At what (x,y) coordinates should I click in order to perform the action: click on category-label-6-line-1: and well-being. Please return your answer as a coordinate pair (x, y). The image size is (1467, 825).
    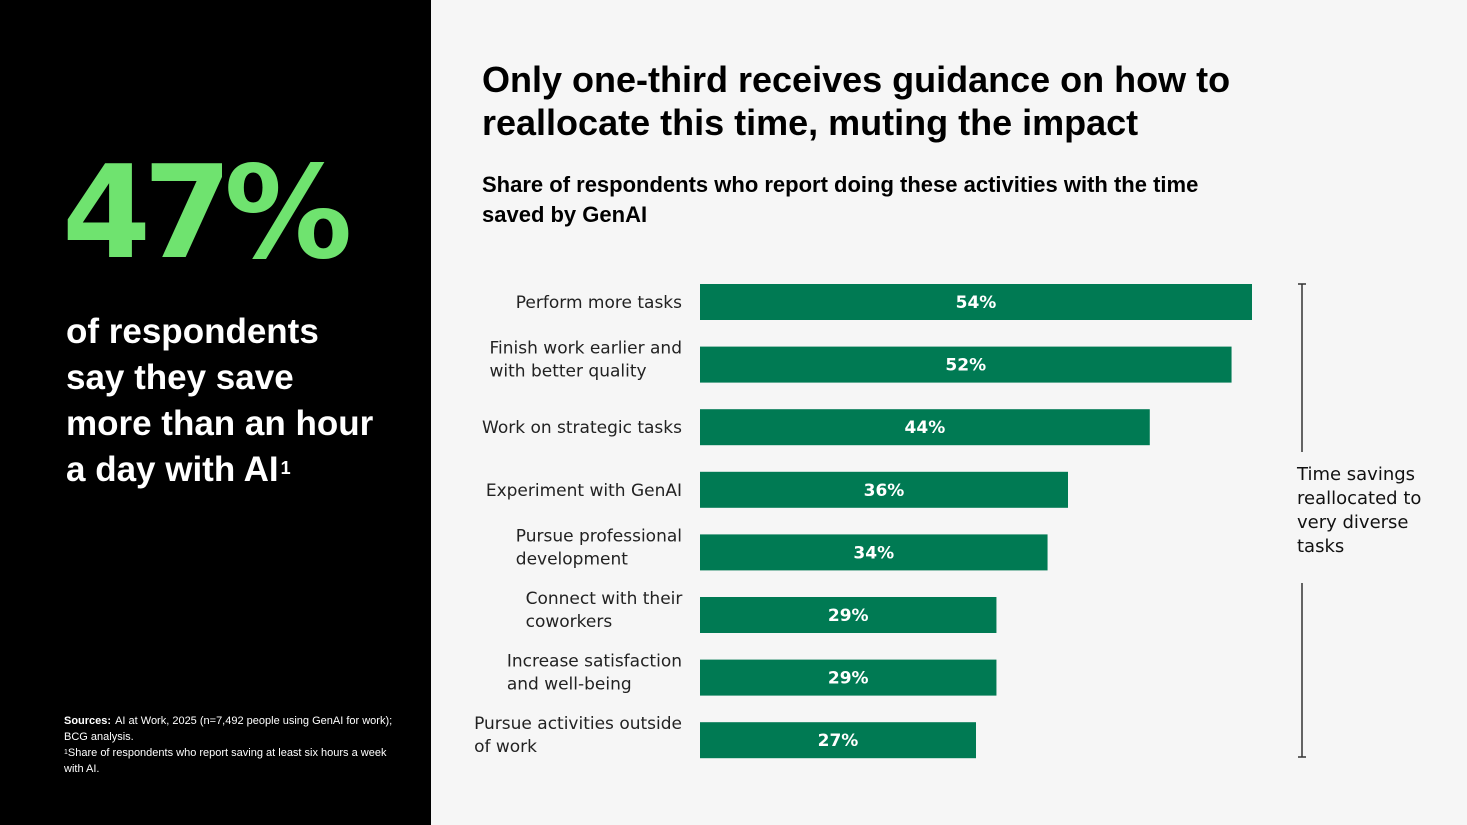
    Looking at the image, I should click on (569, 685).